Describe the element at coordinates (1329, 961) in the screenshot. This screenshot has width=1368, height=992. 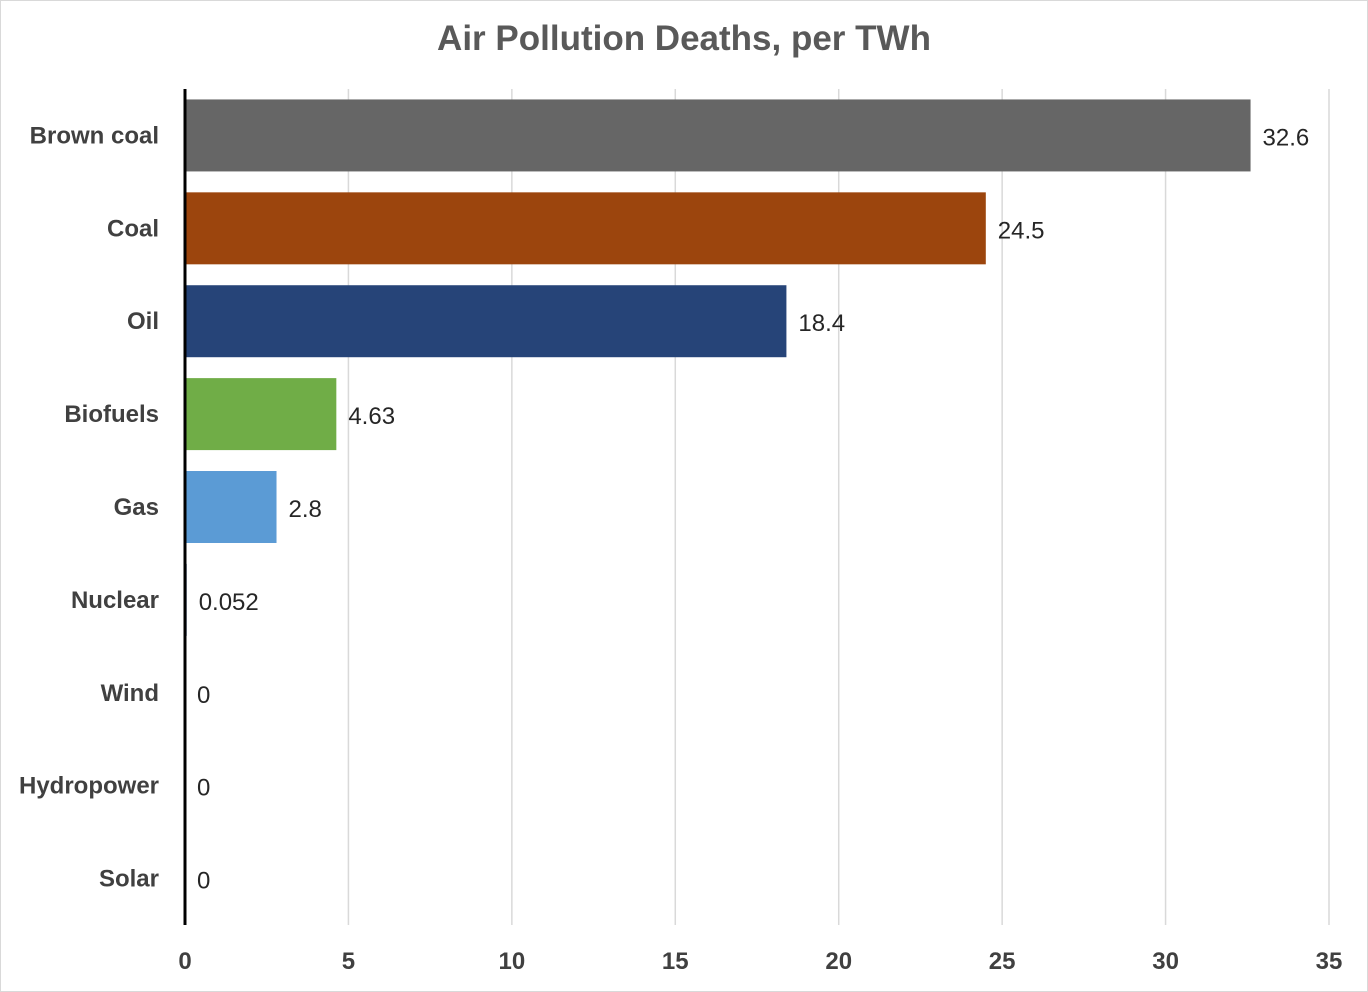
I see `x-tick-label: 35` at that location.